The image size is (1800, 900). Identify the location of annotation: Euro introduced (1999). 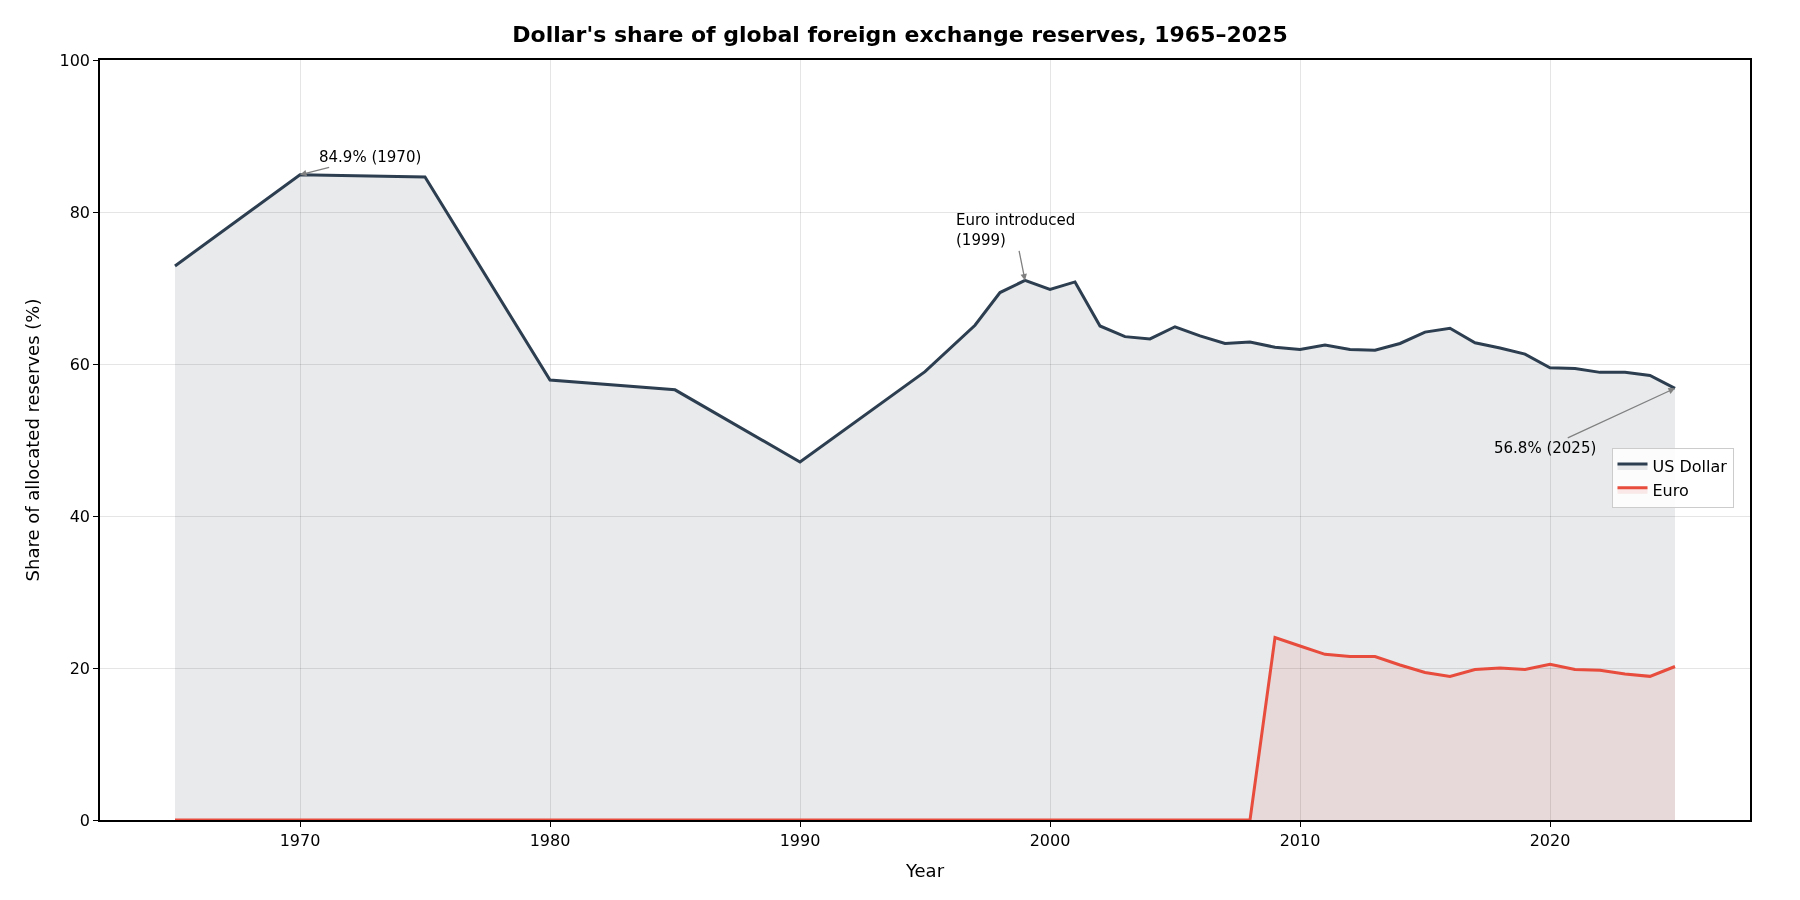
(1016, 230).